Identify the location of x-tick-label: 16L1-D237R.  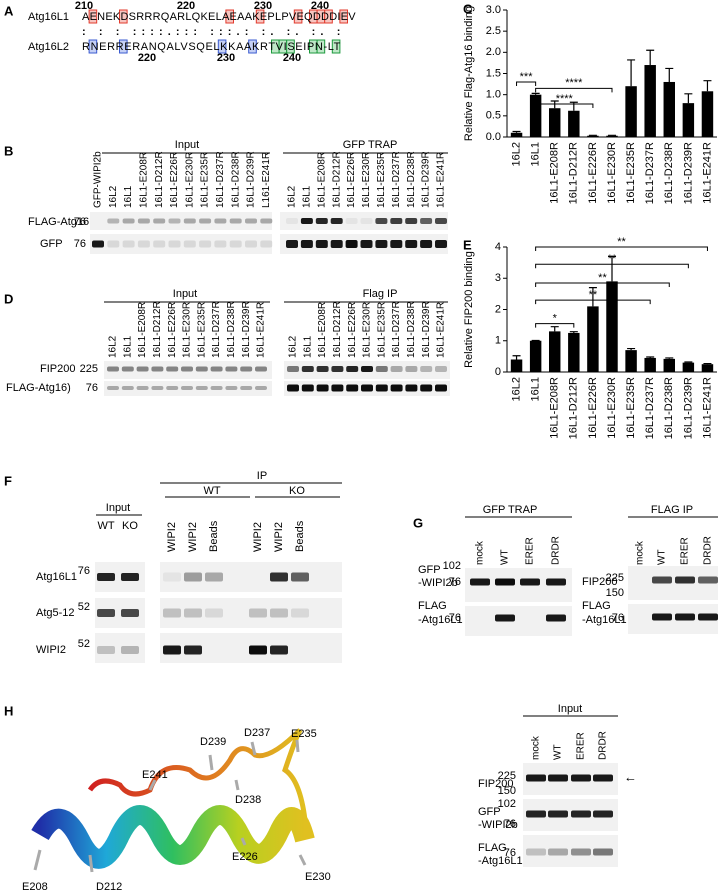
(650, 408).